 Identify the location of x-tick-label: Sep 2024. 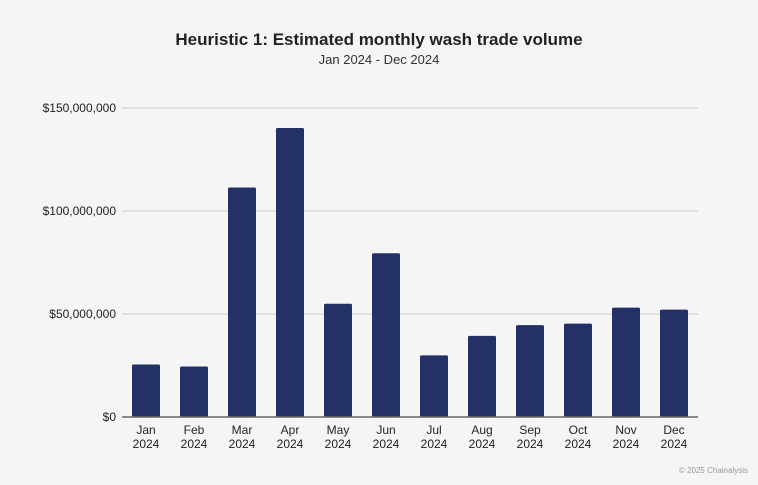
(530, 437).